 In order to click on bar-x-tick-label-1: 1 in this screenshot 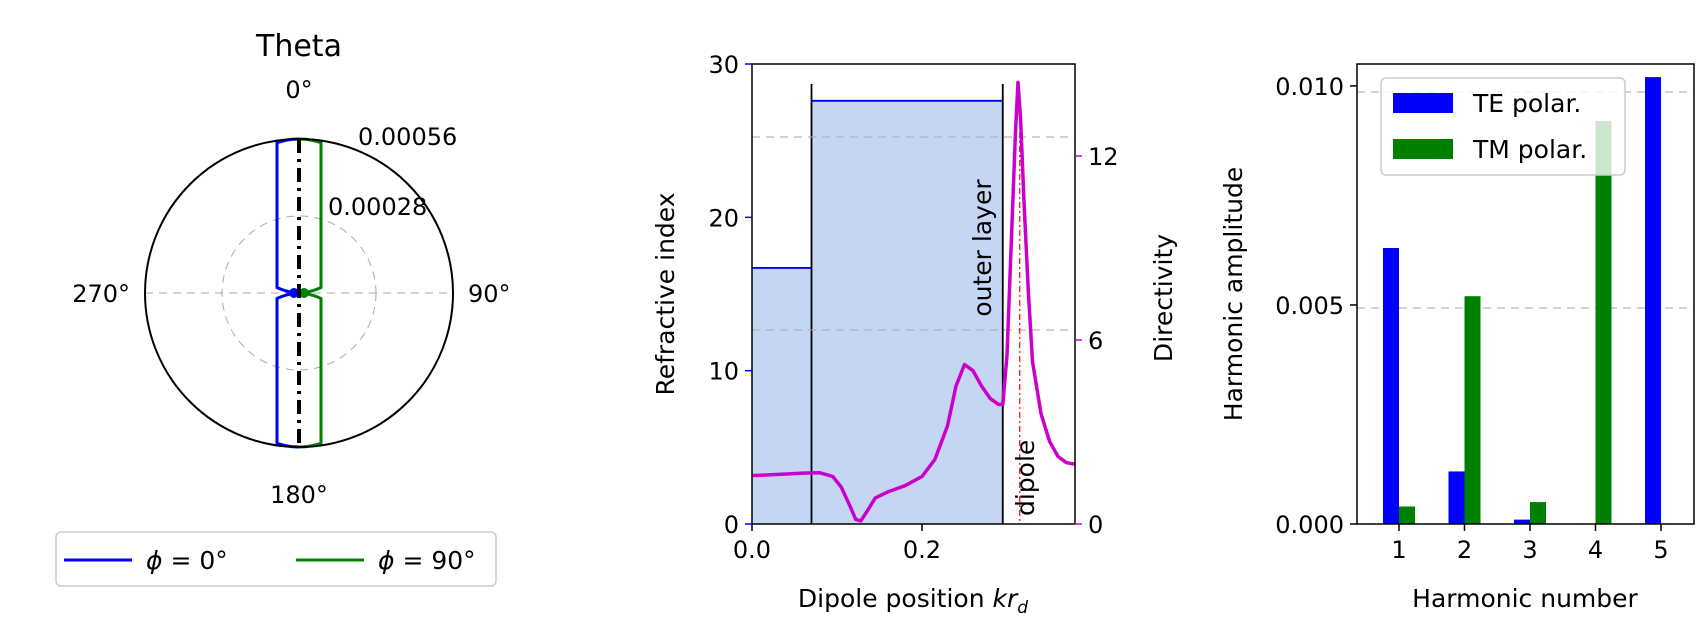, I will do `click(1398, 550)`.